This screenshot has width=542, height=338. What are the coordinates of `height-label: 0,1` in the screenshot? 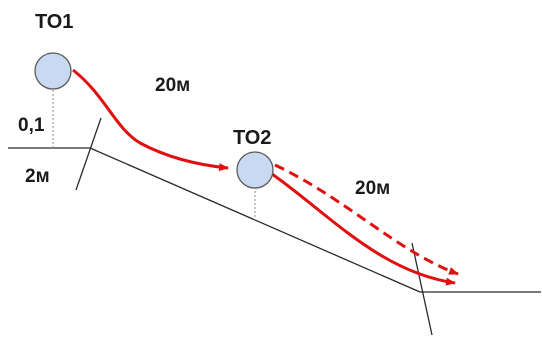 It's located at (31, 125).